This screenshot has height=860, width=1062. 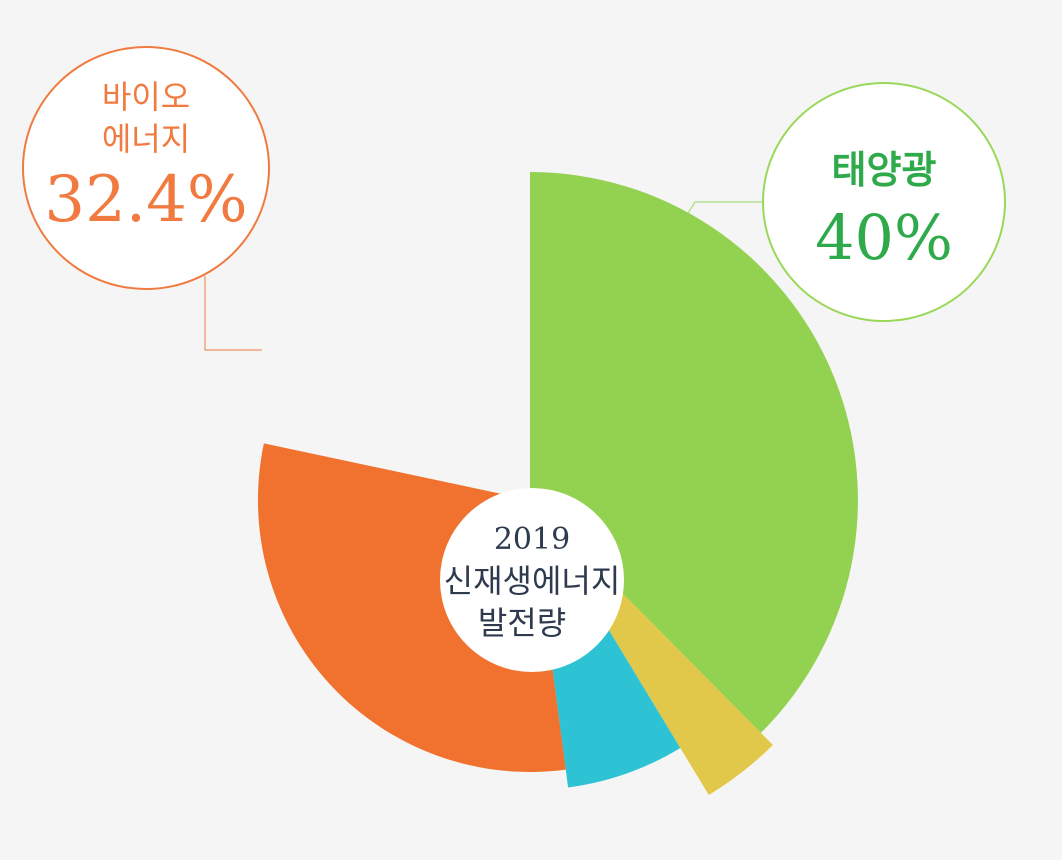 What do you see at coordinates (532, 539) in the screenshot?
I see `center-year: 2019` at bounding box center [532, 539].